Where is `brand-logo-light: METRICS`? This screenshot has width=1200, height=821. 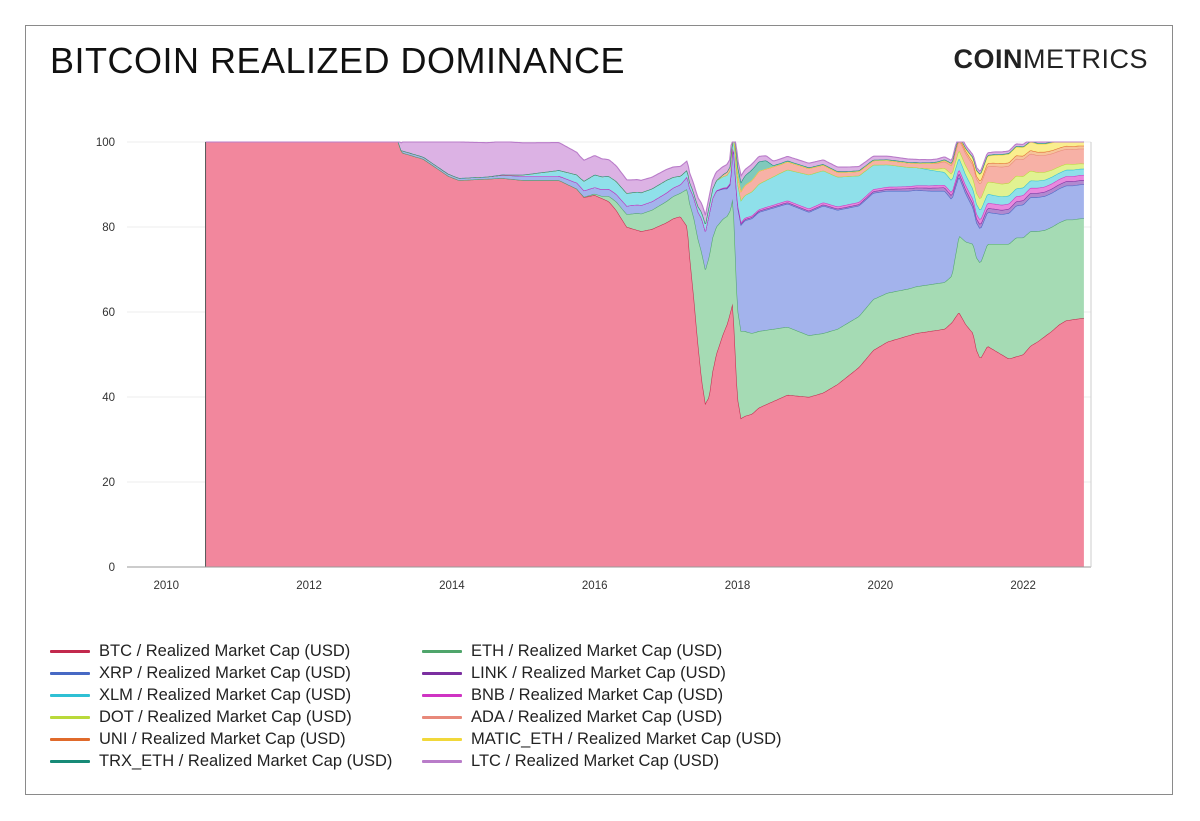 brand-logo-light: METRICS is located at coordinates (1085, 59).